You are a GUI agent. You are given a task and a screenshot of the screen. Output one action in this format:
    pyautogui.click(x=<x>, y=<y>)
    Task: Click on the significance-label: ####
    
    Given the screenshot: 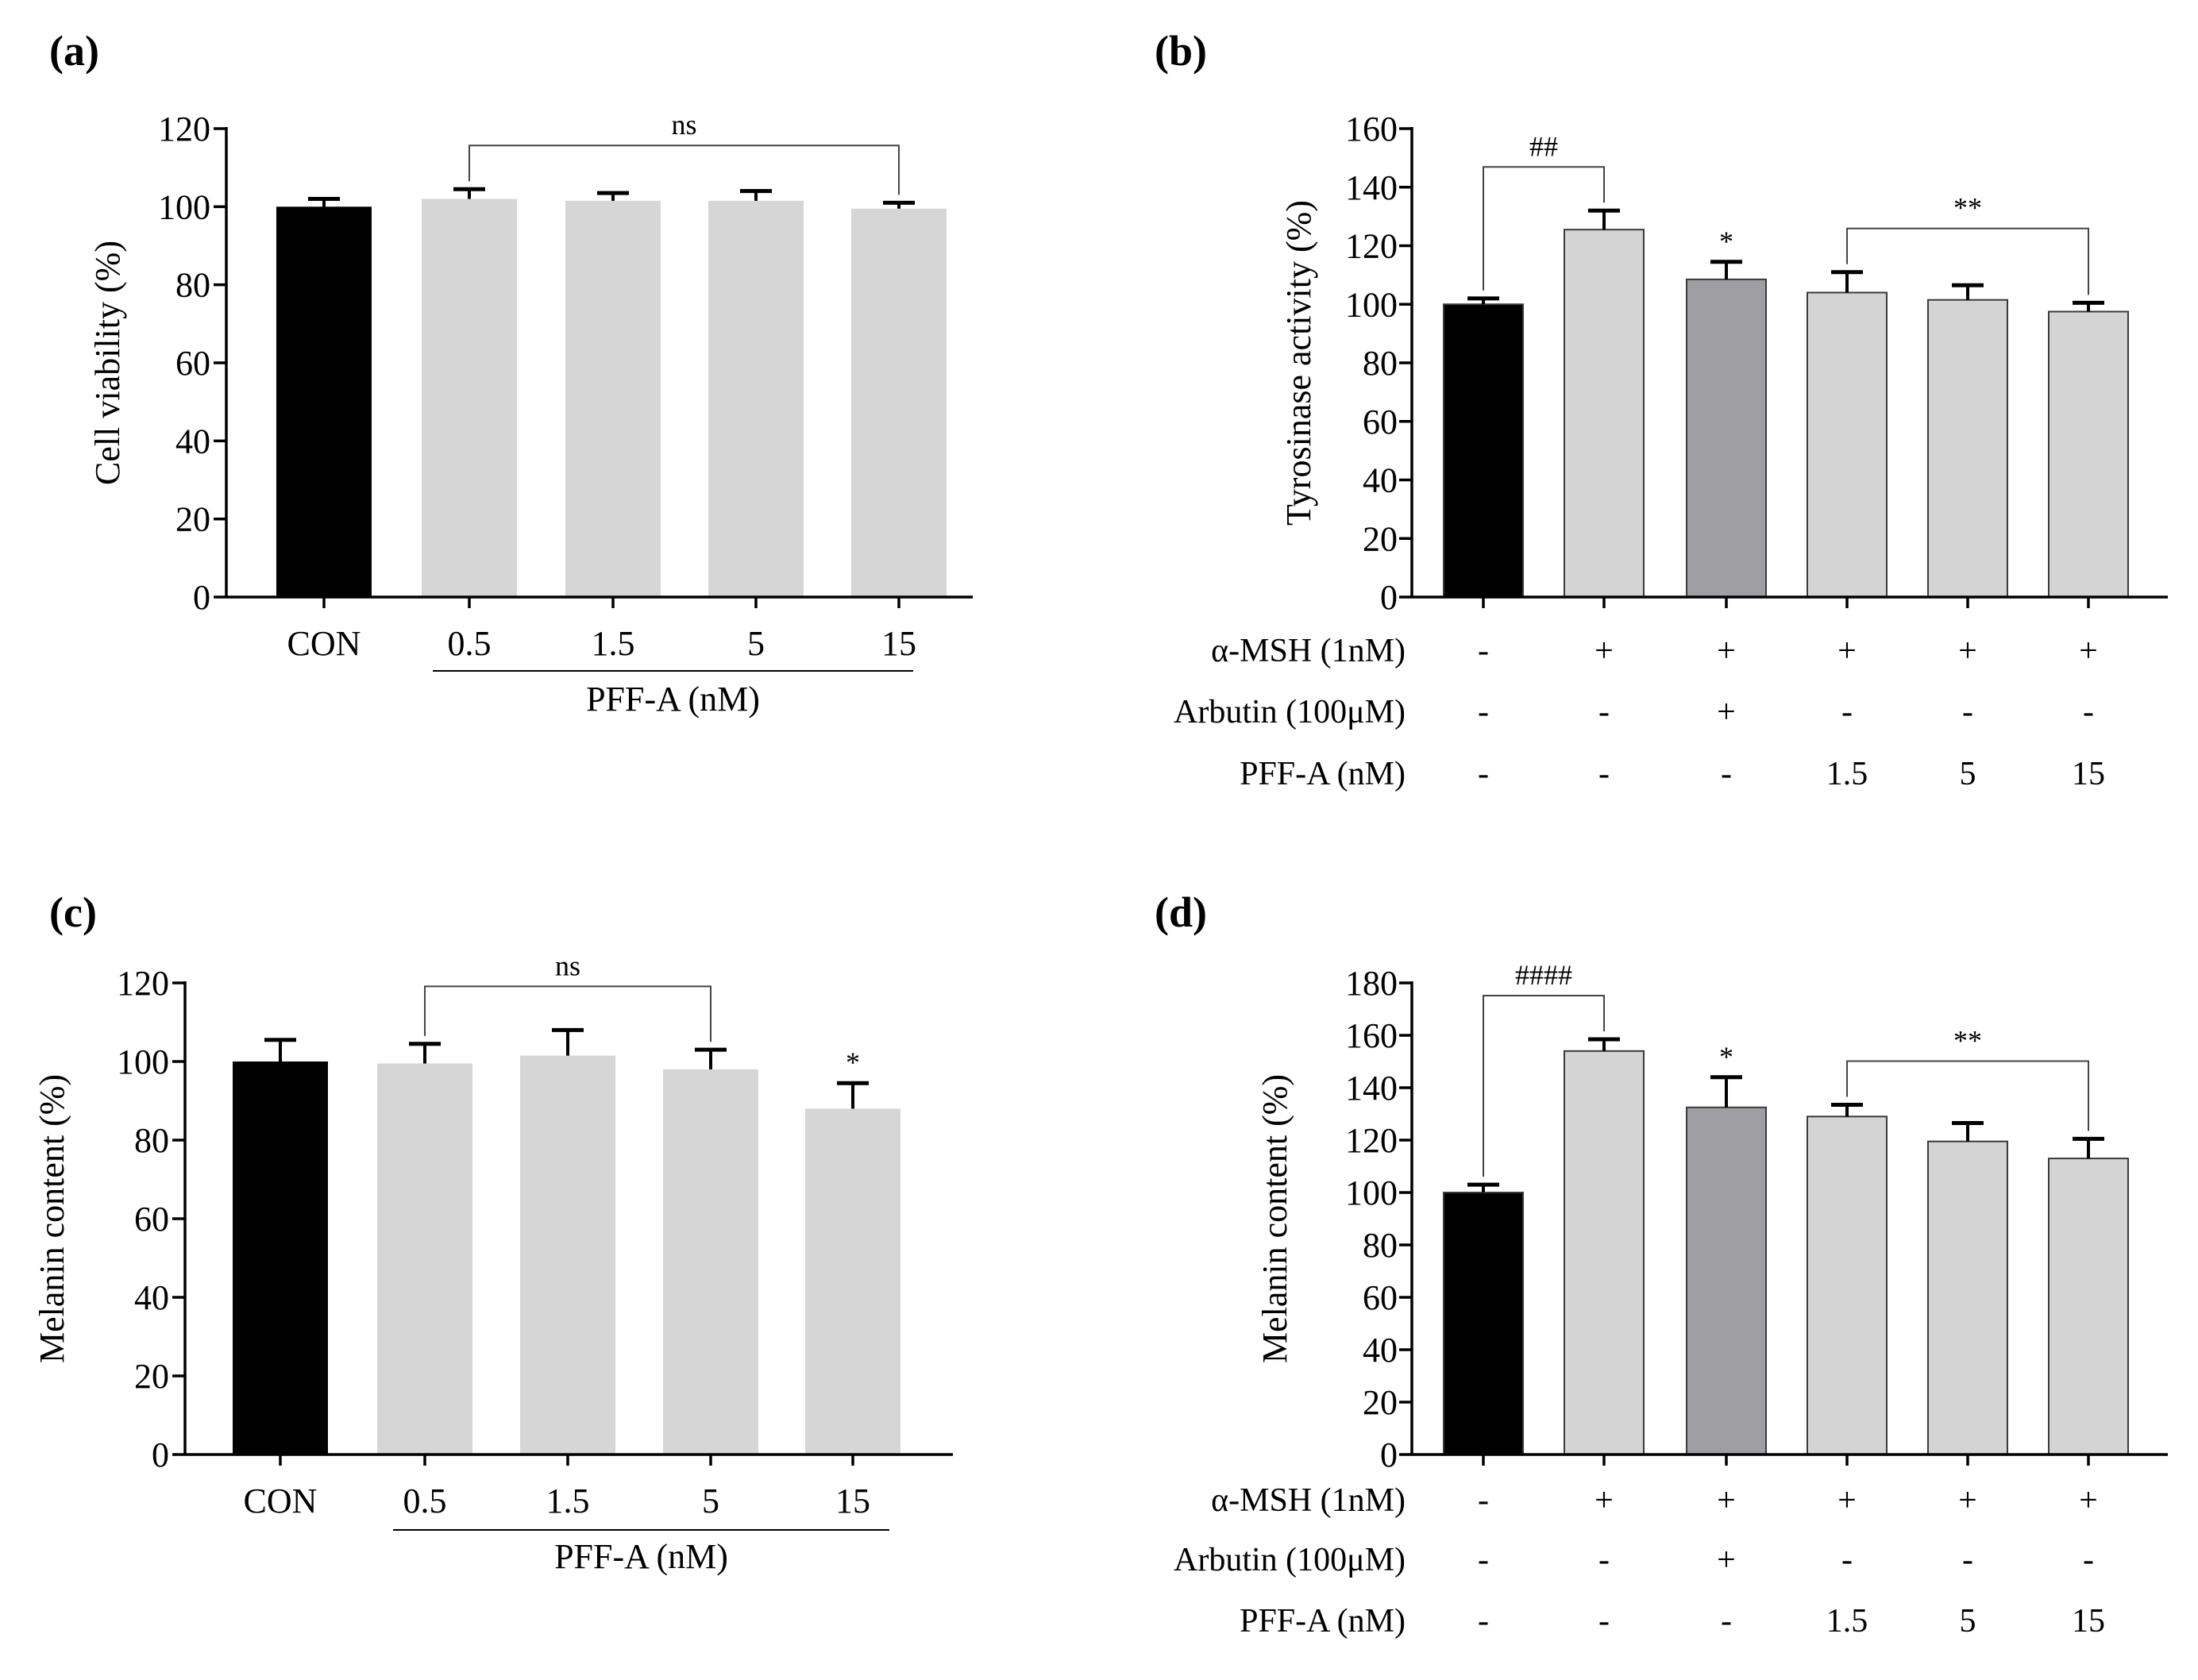 What is the action you would take?
    pyautogui.click(x=1544, y=975)
    